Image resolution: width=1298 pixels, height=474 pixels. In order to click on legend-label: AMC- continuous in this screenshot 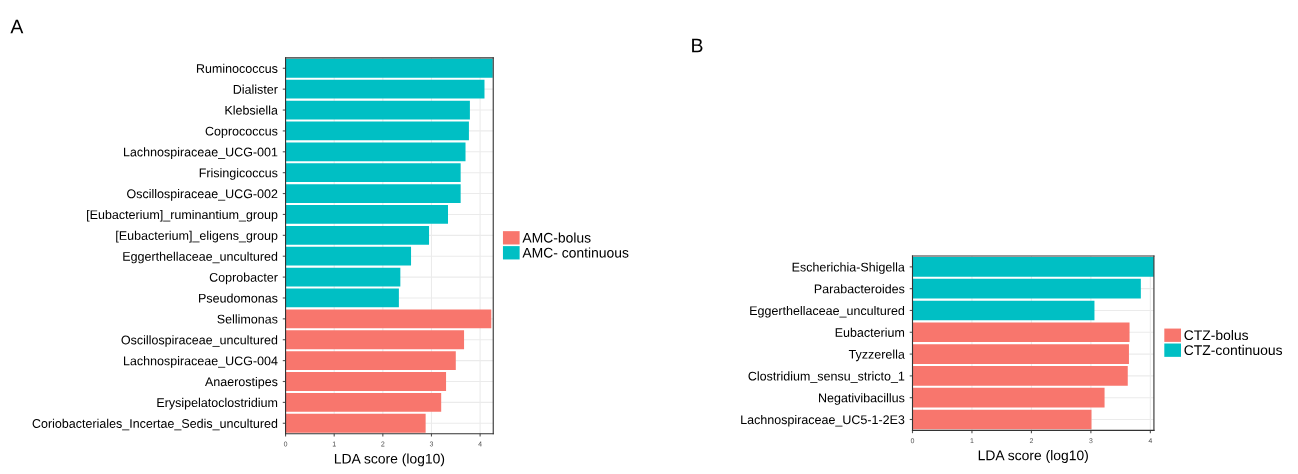, I will do `click(575, 252)`.